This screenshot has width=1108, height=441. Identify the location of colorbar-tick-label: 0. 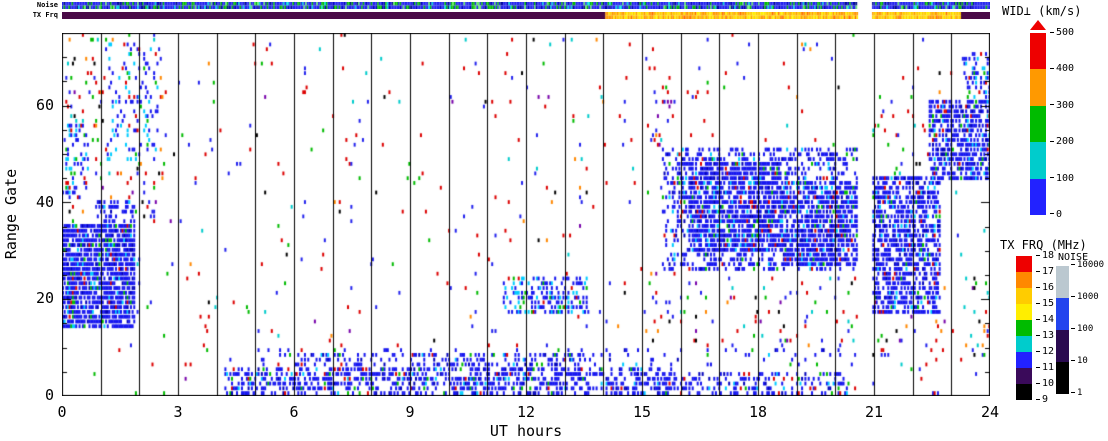
(1062, 214).